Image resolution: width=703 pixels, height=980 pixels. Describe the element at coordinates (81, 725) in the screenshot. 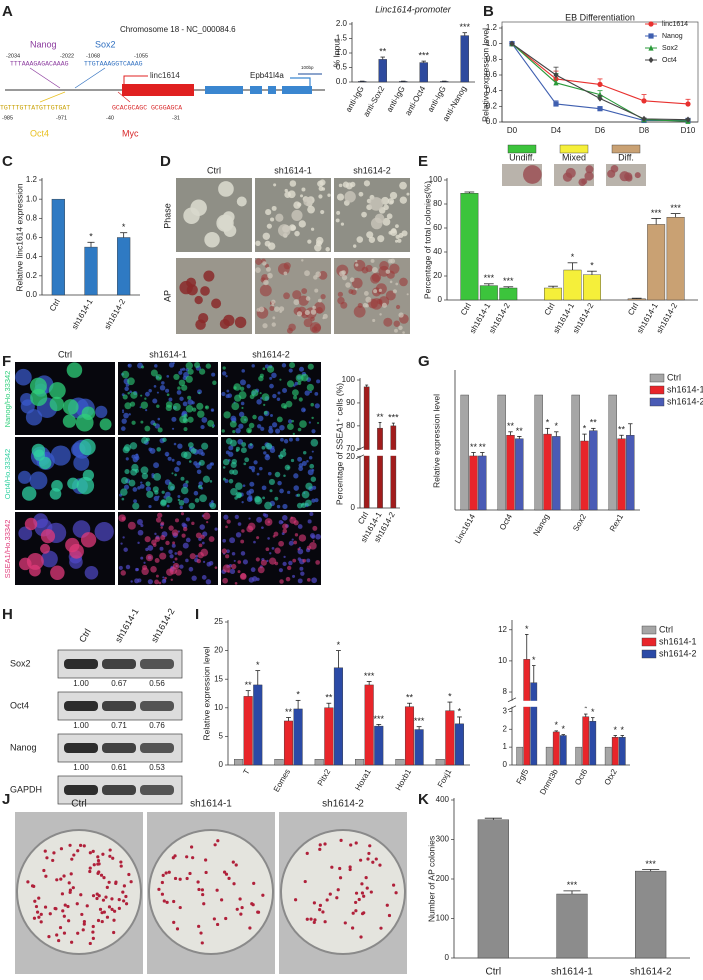

I see `band-quantity: 1.00` at that location.